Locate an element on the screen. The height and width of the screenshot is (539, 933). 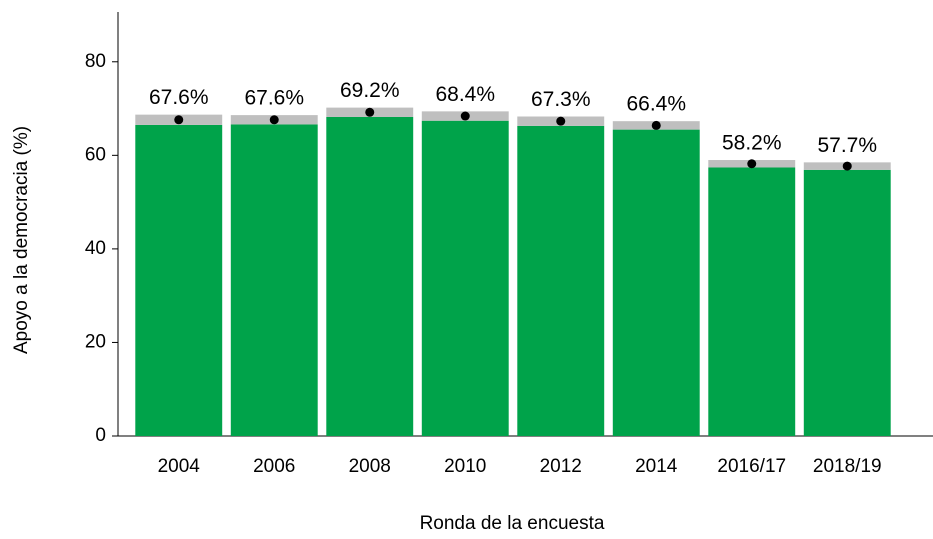
x-axis-label: Ronda de la encuesta is located at coordinates (512, 523).